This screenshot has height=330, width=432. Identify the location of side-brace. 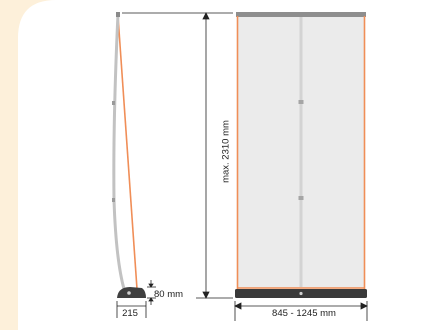
(127, 152).